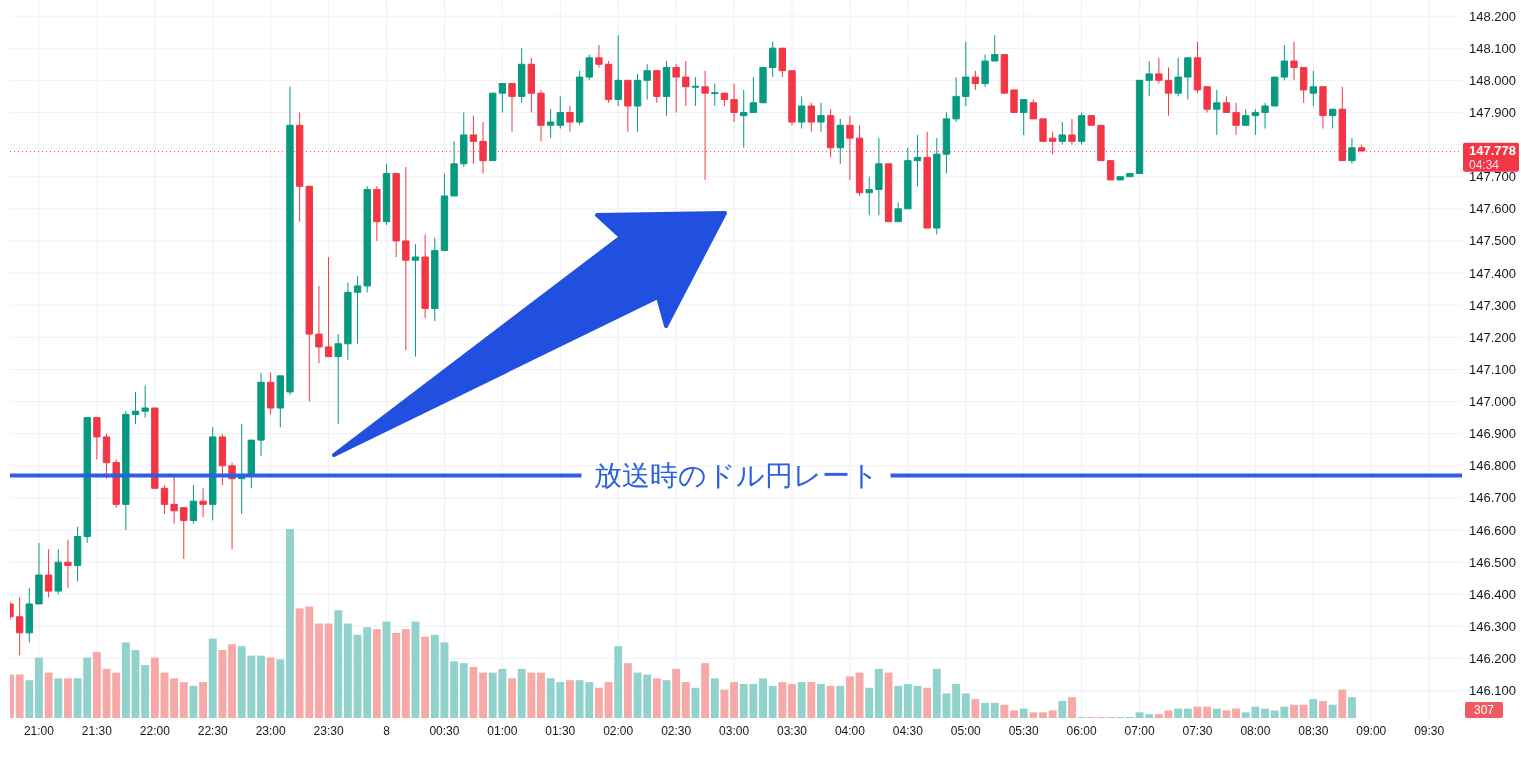 The image size is (1521, 776). I want to click on y-tick-label: 147.700, so click(1492, 177).